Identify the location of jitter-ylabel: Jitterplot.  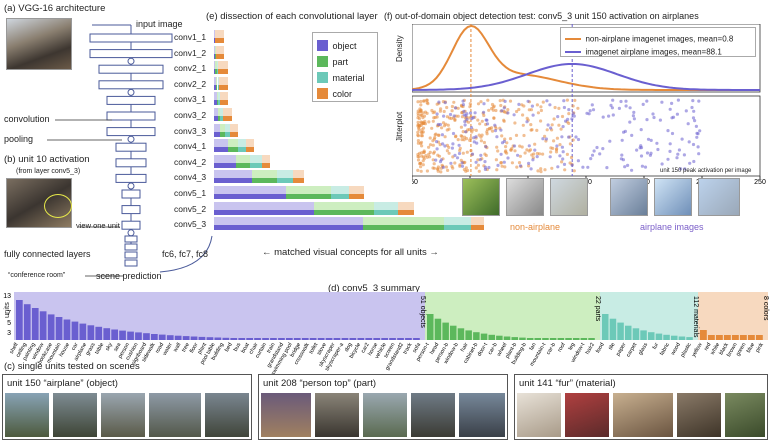
(399, 126).